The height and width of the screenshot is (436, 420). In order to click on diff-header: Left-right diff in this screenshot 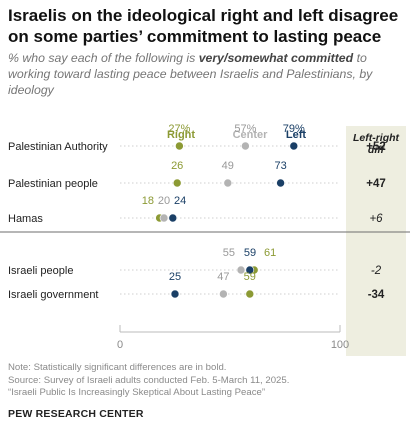, I will do `click(376, 144)`.